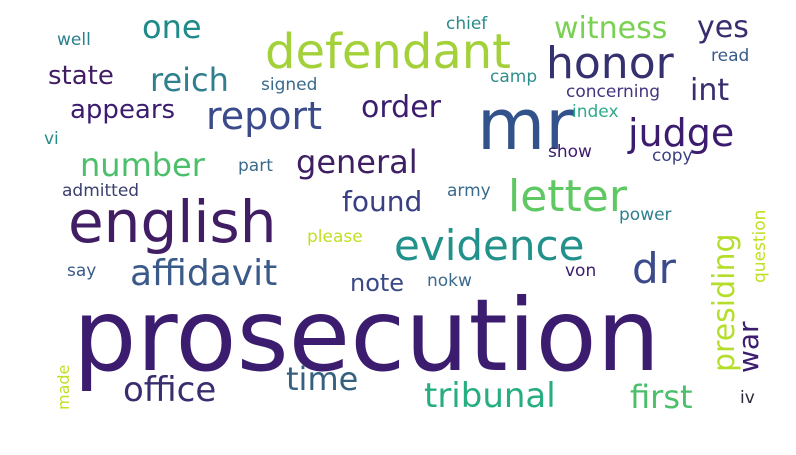 The image size is (796, 455). What do you see at coordinates (170, 390) in the screenshot?
I see `word-office: office` at bounding box center [170, 390].